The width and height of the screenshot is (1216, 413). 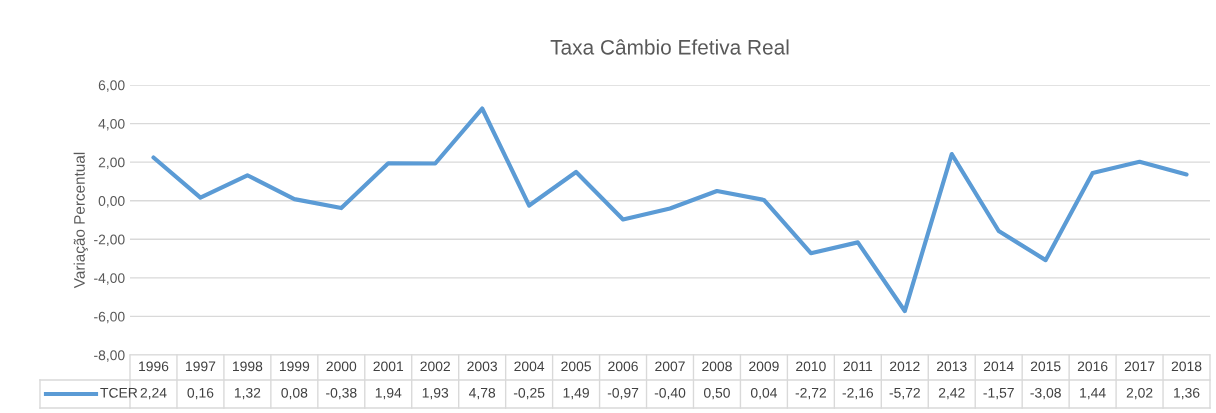 I want to click on x-tick-label: 2016, so click(x=1092, y=366).